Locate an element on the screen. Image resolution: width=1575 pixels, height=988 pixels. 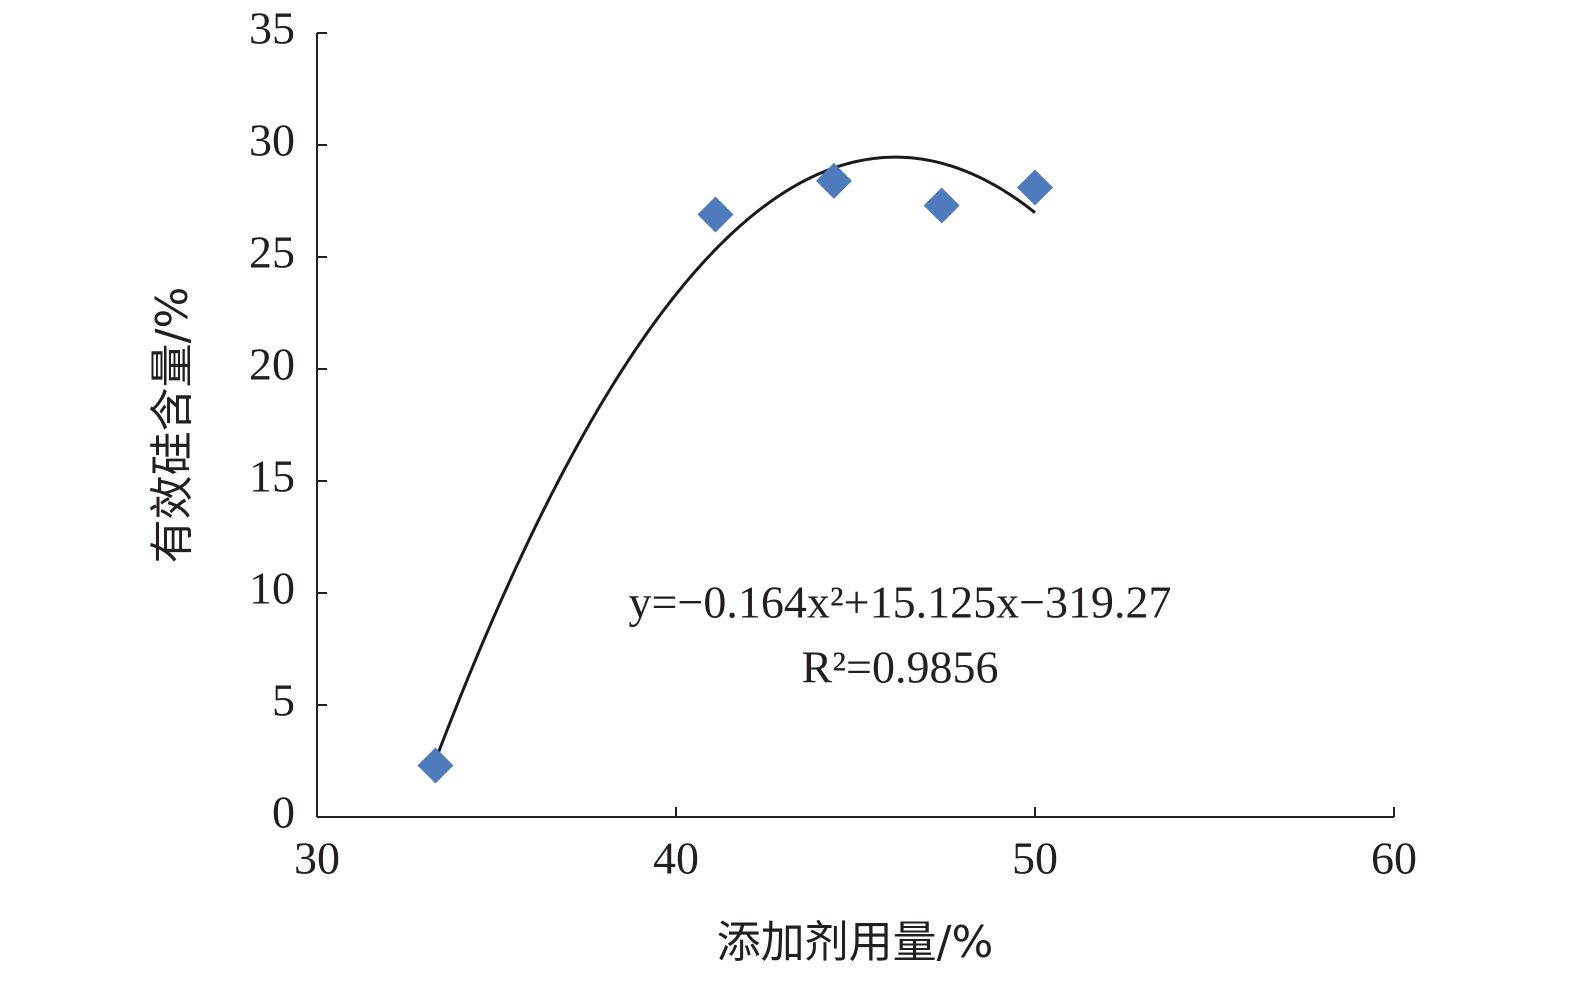
y-axis-title: 有效硅含量/% is located at coordinates (172, 425).